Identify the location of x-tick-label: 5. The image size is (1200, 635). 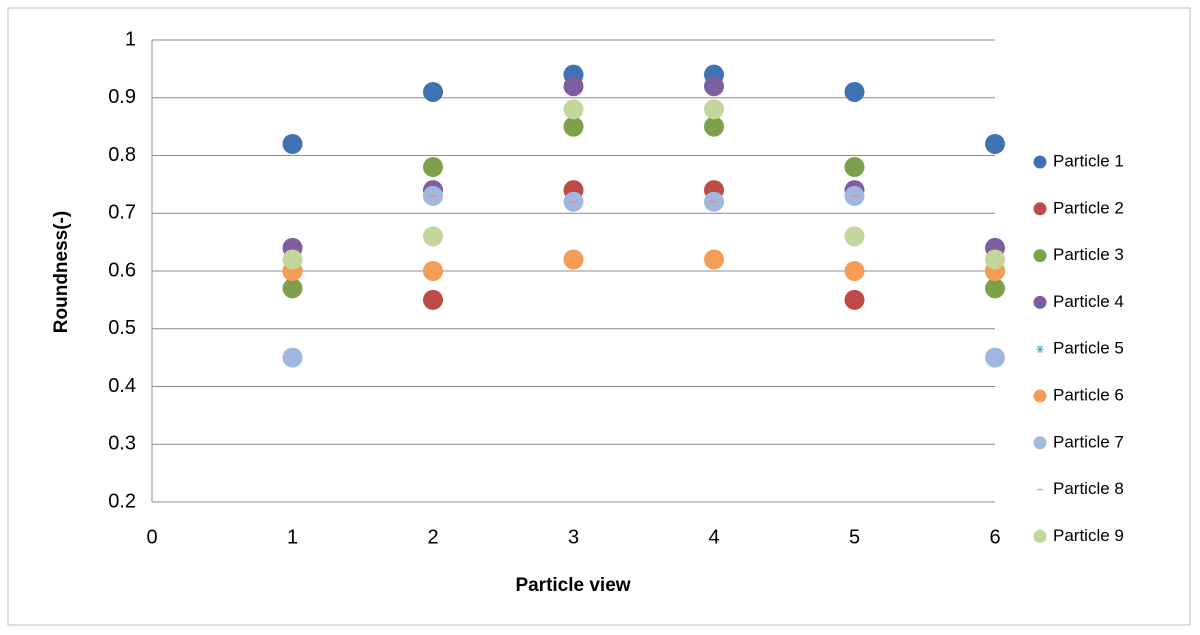
(854, 537).